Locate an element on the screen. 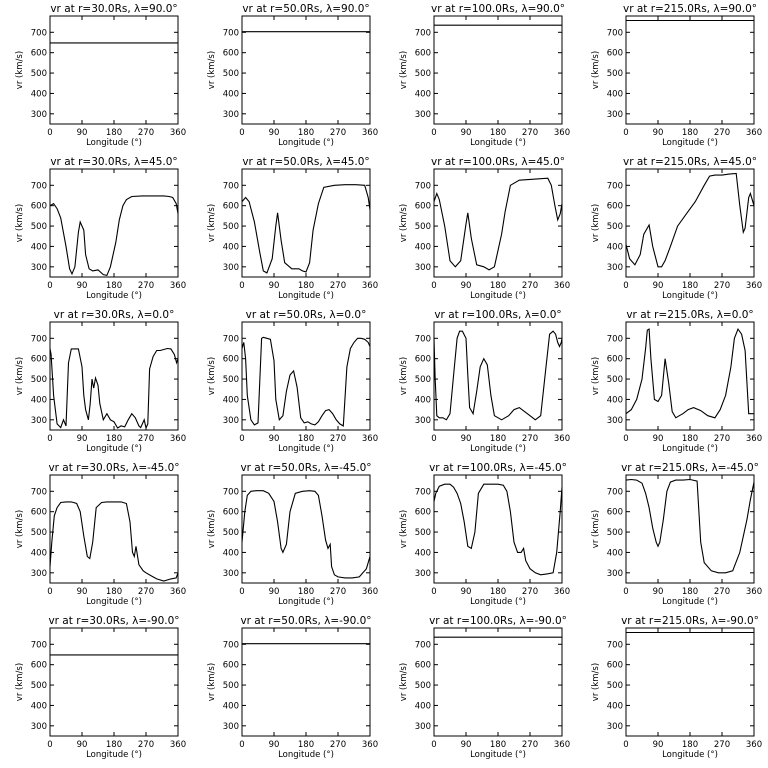 This screenshot has height=768, width=768. chart-title: vr at r=30.0Rs, λ=-45.0° is located at coordinates (113, 468).